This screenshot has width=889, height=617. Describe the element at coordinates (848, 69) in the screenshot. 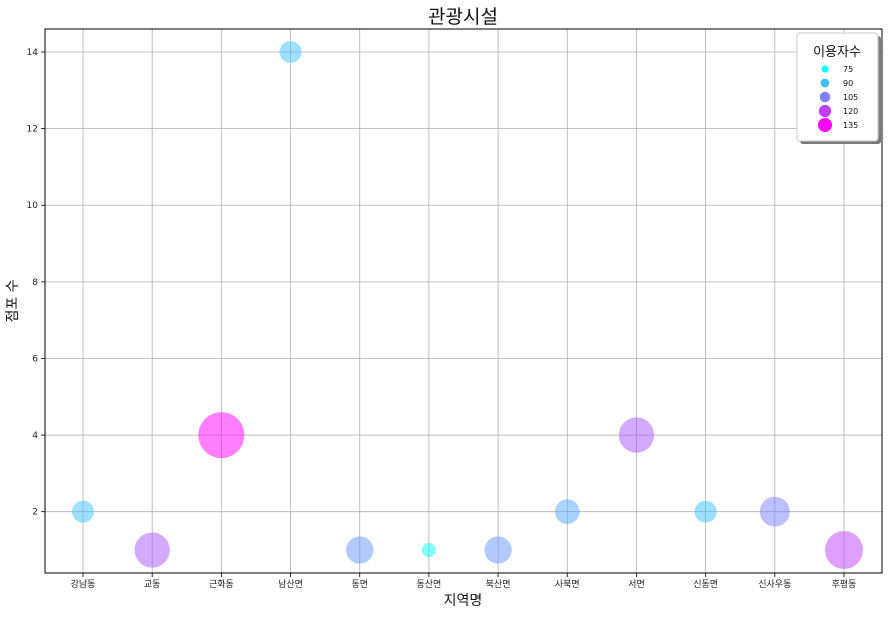

I see `legend-label: 75` at that location.